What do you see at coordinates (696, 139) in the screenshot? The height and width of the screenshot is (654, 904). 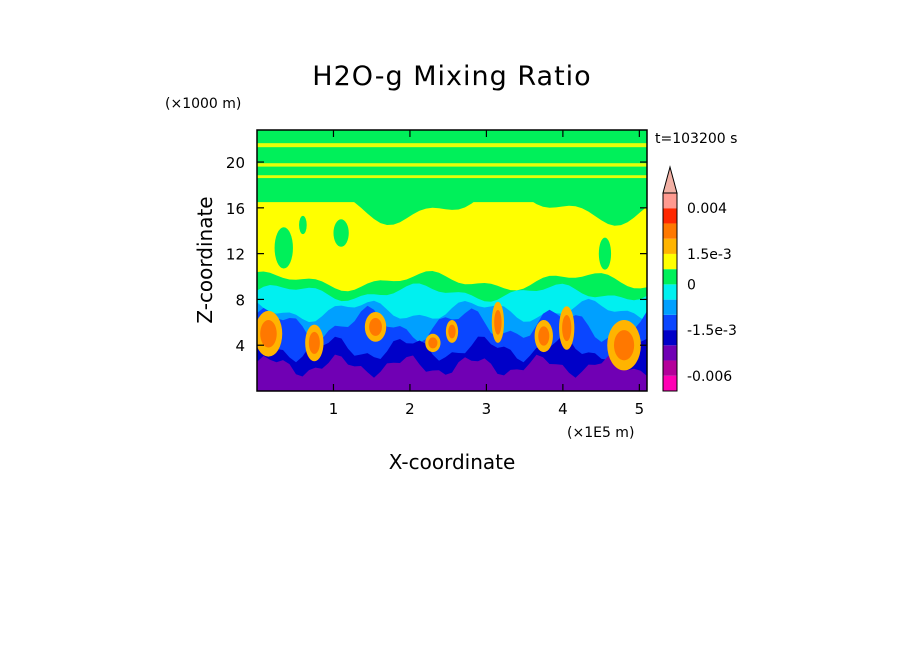 I see `time-label: t=103200 s` at bounding box center [696, 139].